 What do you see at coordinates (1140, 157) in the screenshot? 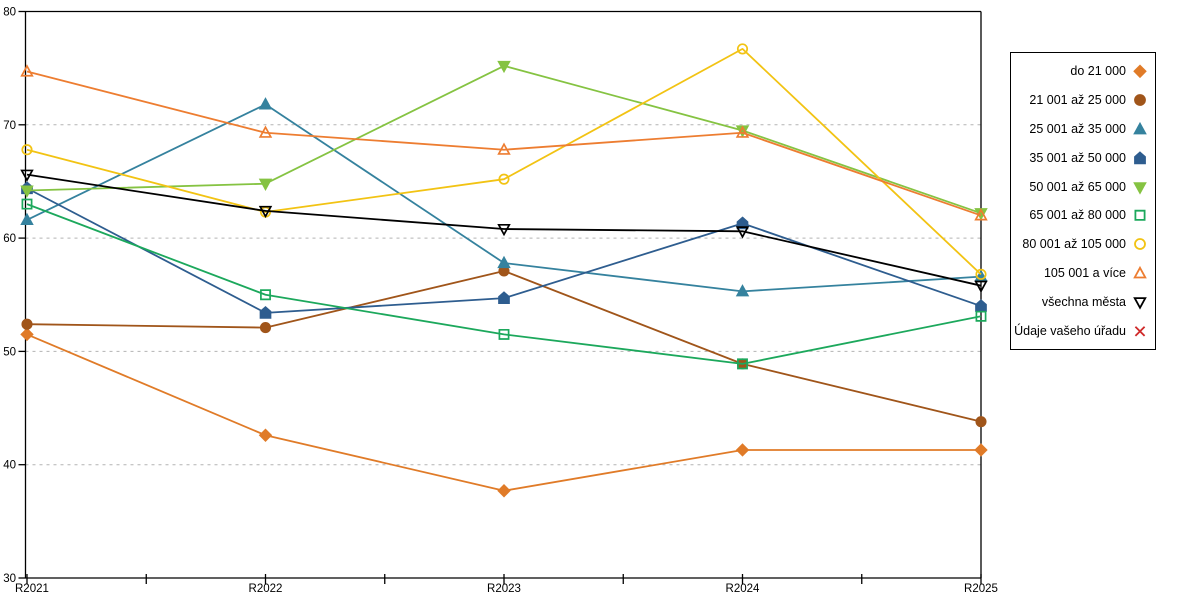
I see `pentagon-icon` at bounding box center [1140, 157].